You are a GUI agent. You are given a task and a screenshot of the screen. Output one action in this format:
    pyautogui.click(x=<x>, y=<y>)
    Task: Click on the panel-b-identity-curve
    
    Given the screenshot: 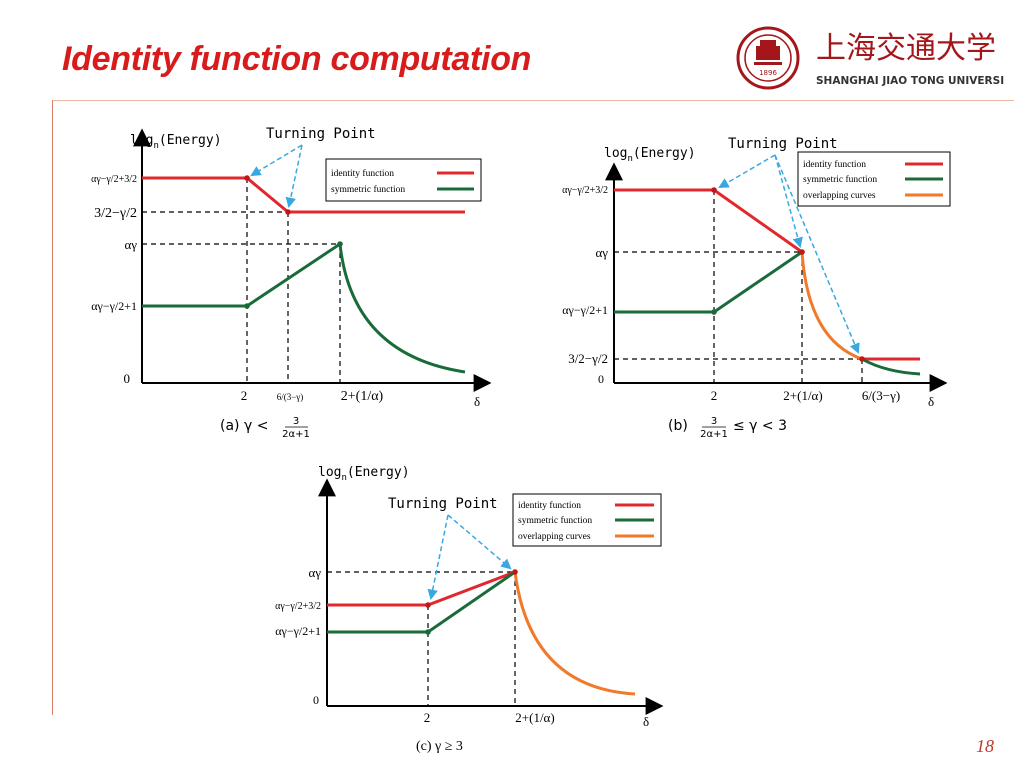 What is the action you would take?
    pyautogui.click(x=708, y=221)
    